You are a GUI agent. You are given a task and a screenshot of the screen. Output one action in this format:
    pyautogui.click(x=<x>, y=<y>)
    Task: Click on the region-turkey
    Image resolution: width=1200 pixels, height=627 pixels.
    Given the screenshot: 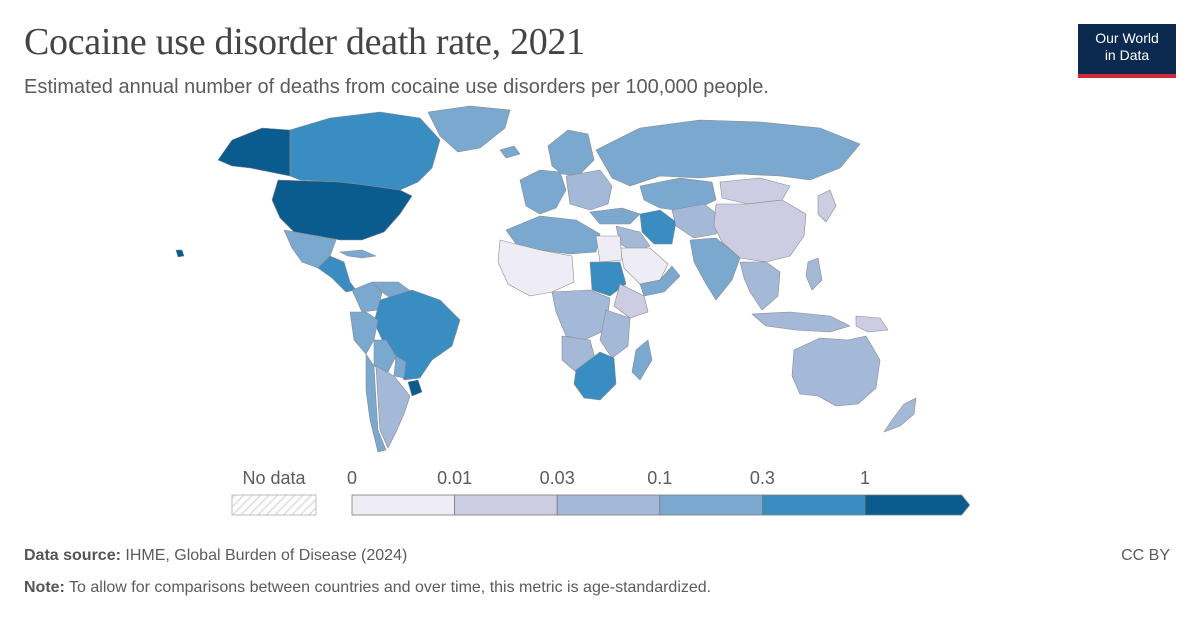 What is the action you would take?
    pyautogui.click(x=615, y=216)
    